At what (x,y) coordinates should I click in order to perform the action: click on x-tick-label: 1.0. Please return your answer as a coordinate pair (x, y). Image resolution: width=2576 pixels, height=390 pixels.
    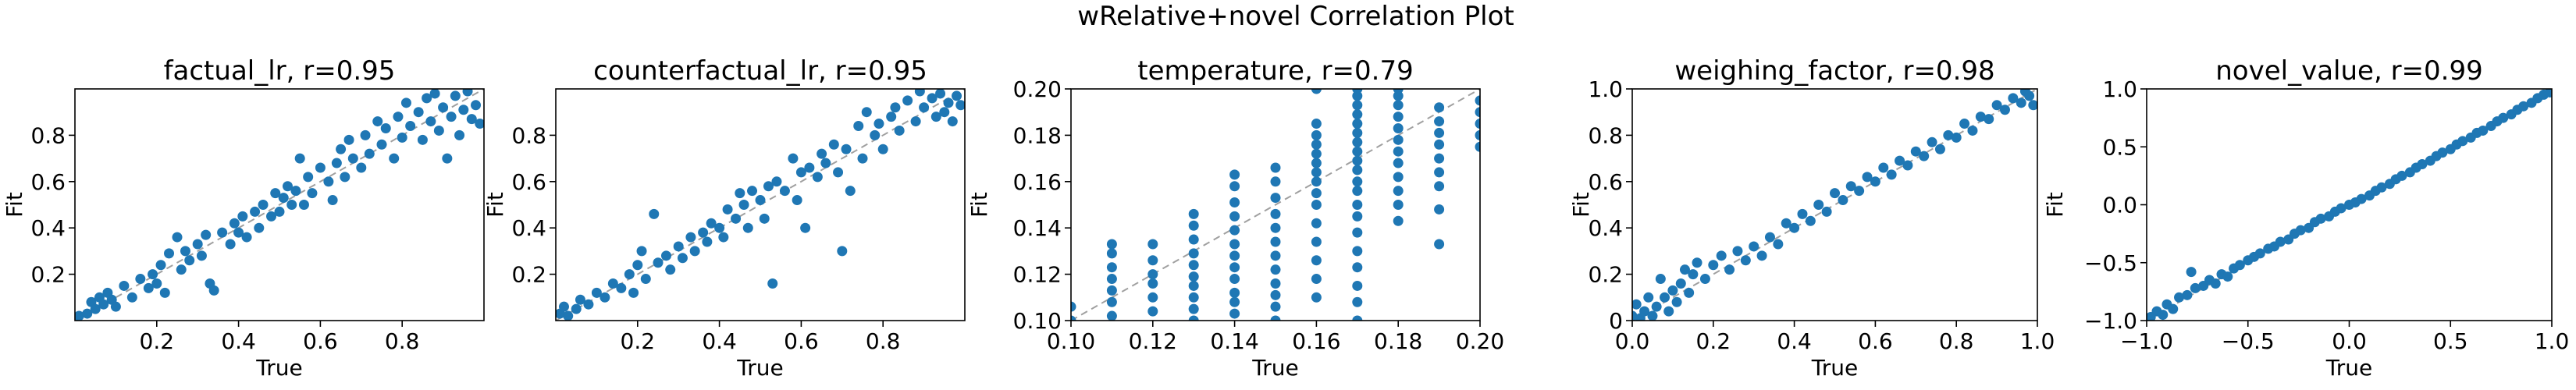
    Looking at the image, I should click on (2038, 341).